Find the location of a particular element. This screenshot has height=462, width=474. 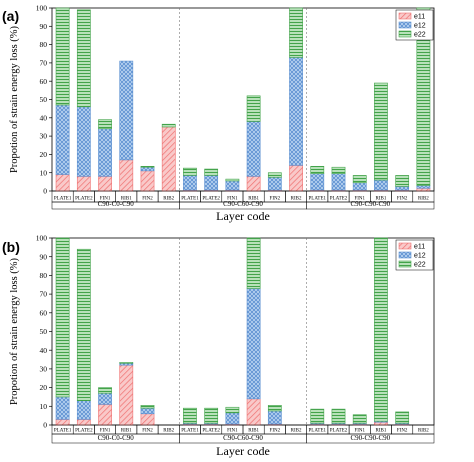

panel-label: (a) is located at coordinates (10, 16).